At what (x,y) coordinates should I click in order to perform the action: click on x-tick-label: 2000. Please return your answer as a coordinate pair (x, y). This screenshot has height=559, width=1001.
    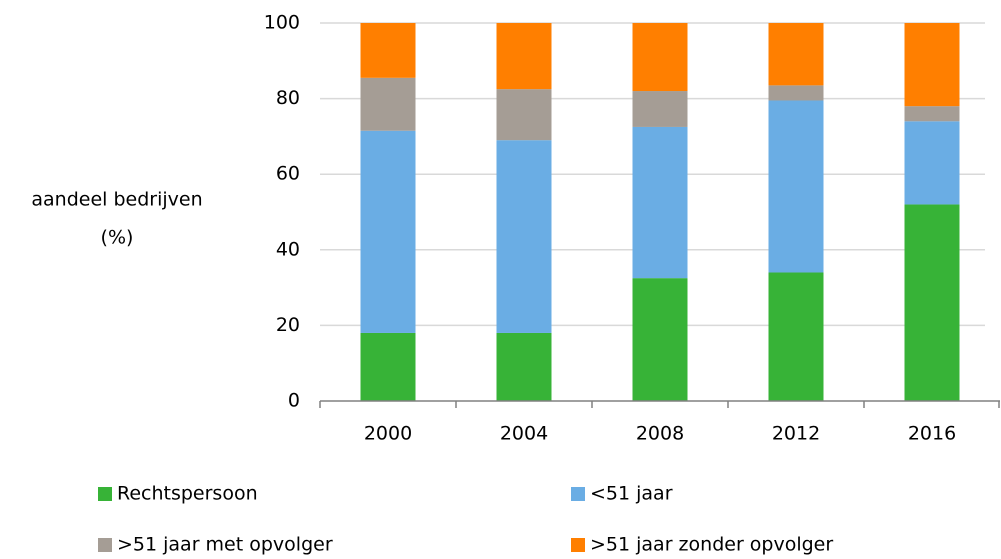
    Looking at the image, I should click on (388, 434).